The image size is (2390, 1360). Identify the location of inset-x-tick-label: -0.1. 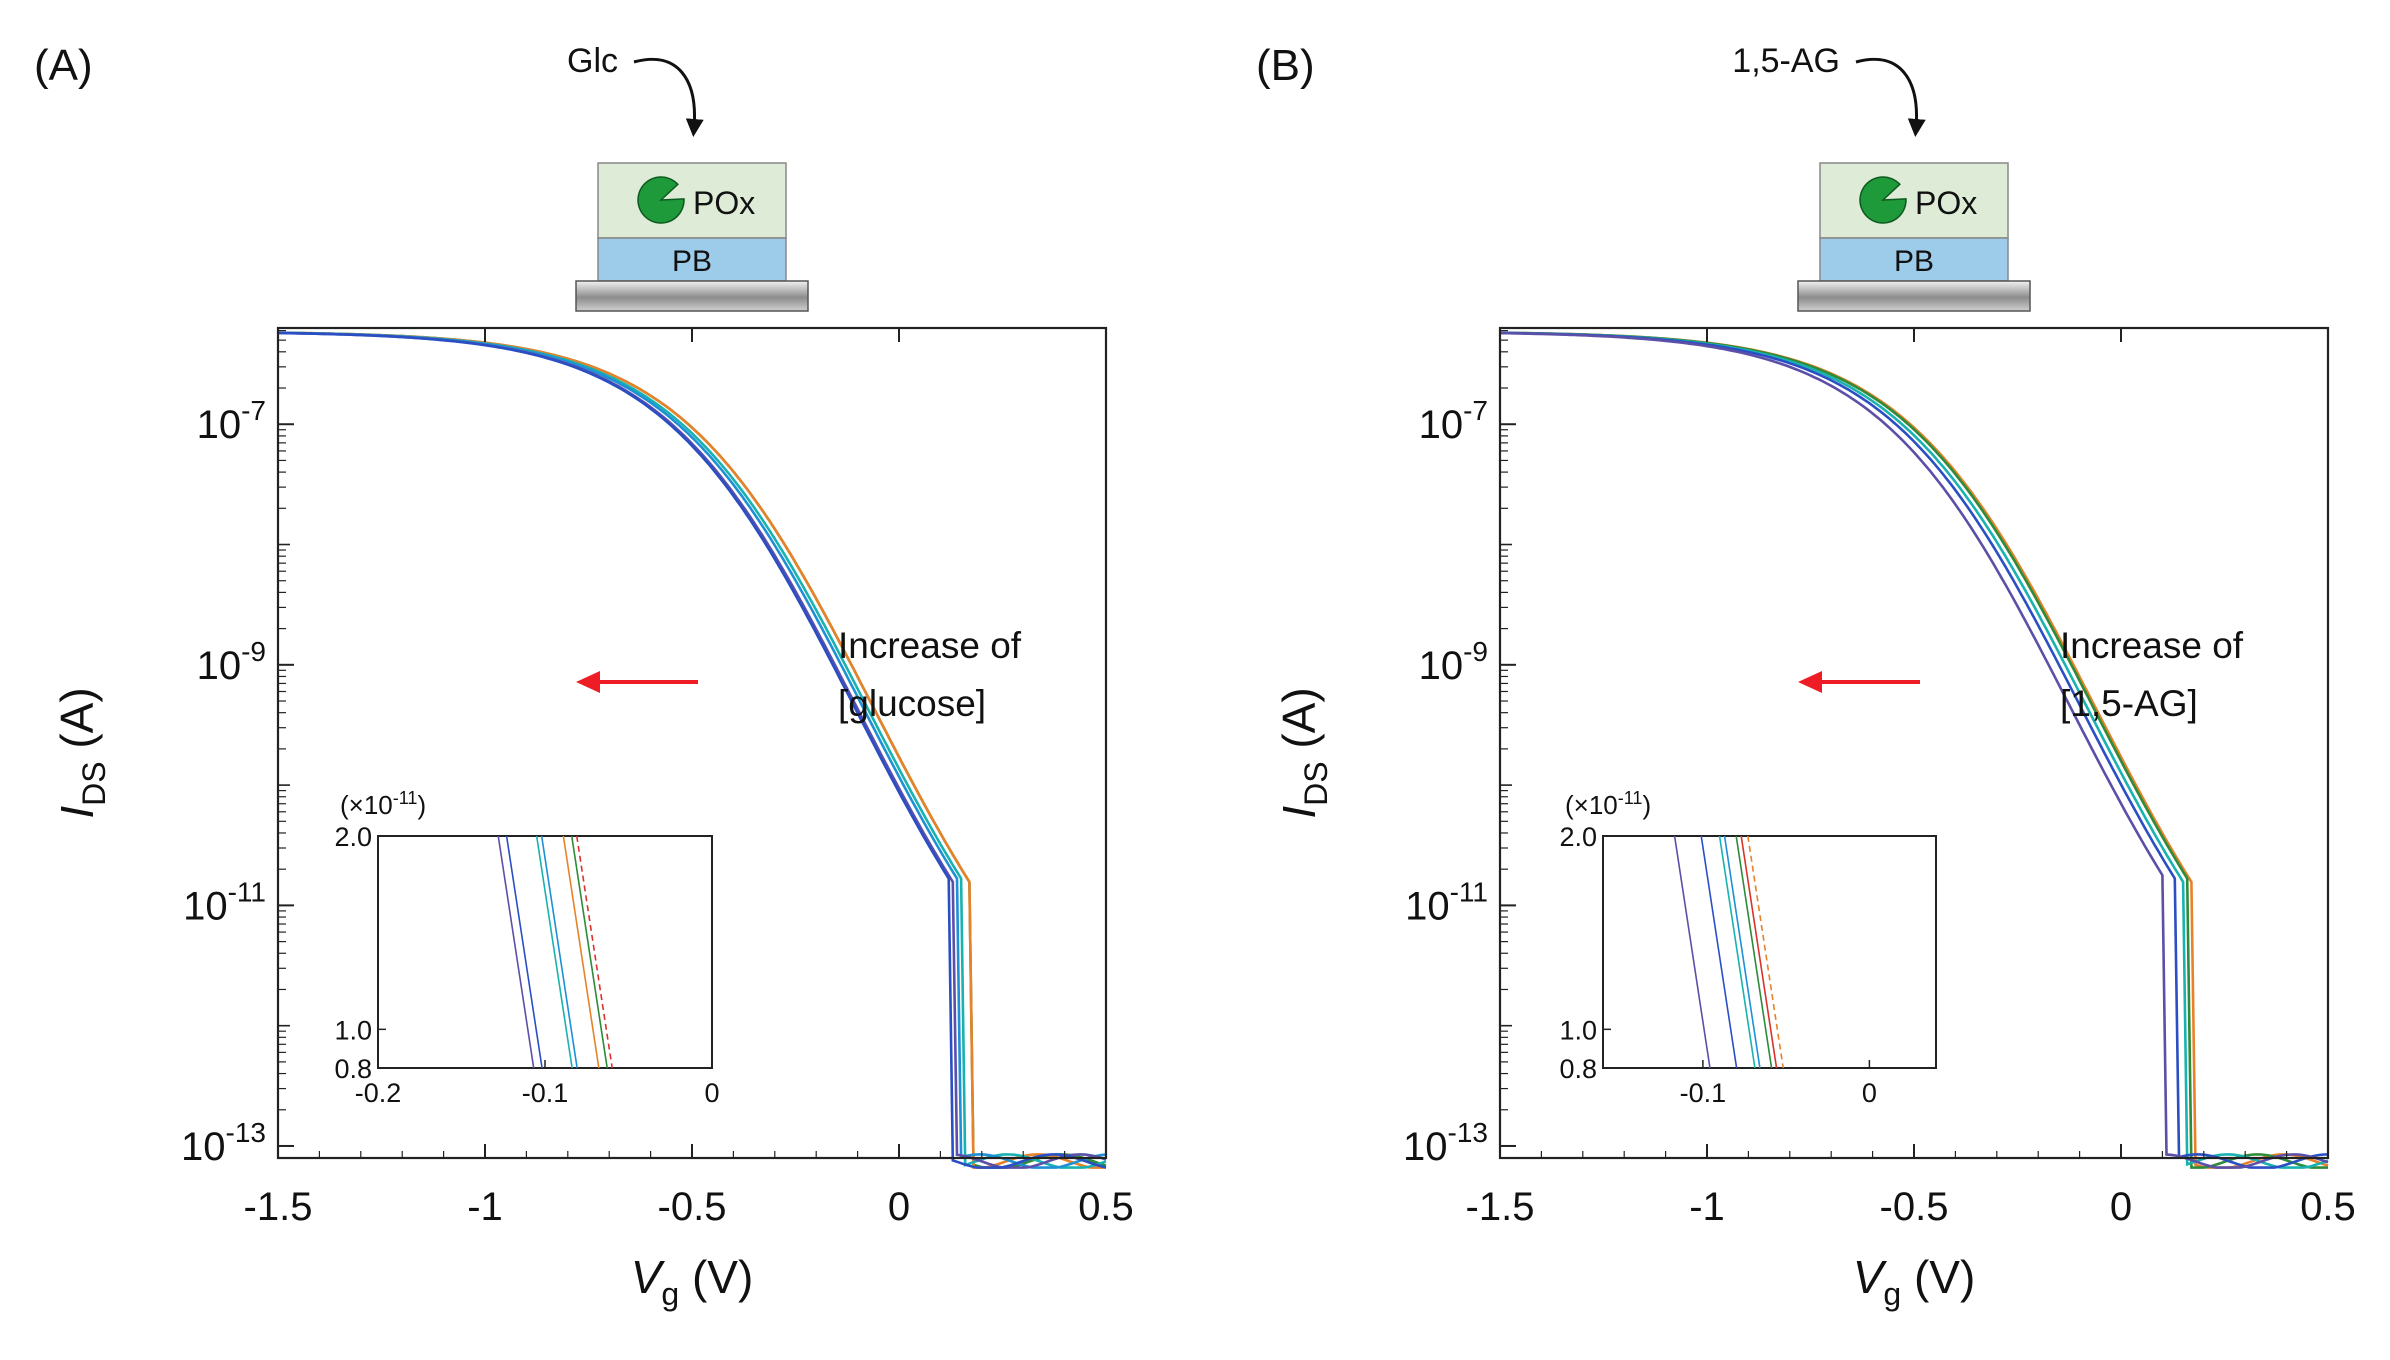
(1703, 1093).